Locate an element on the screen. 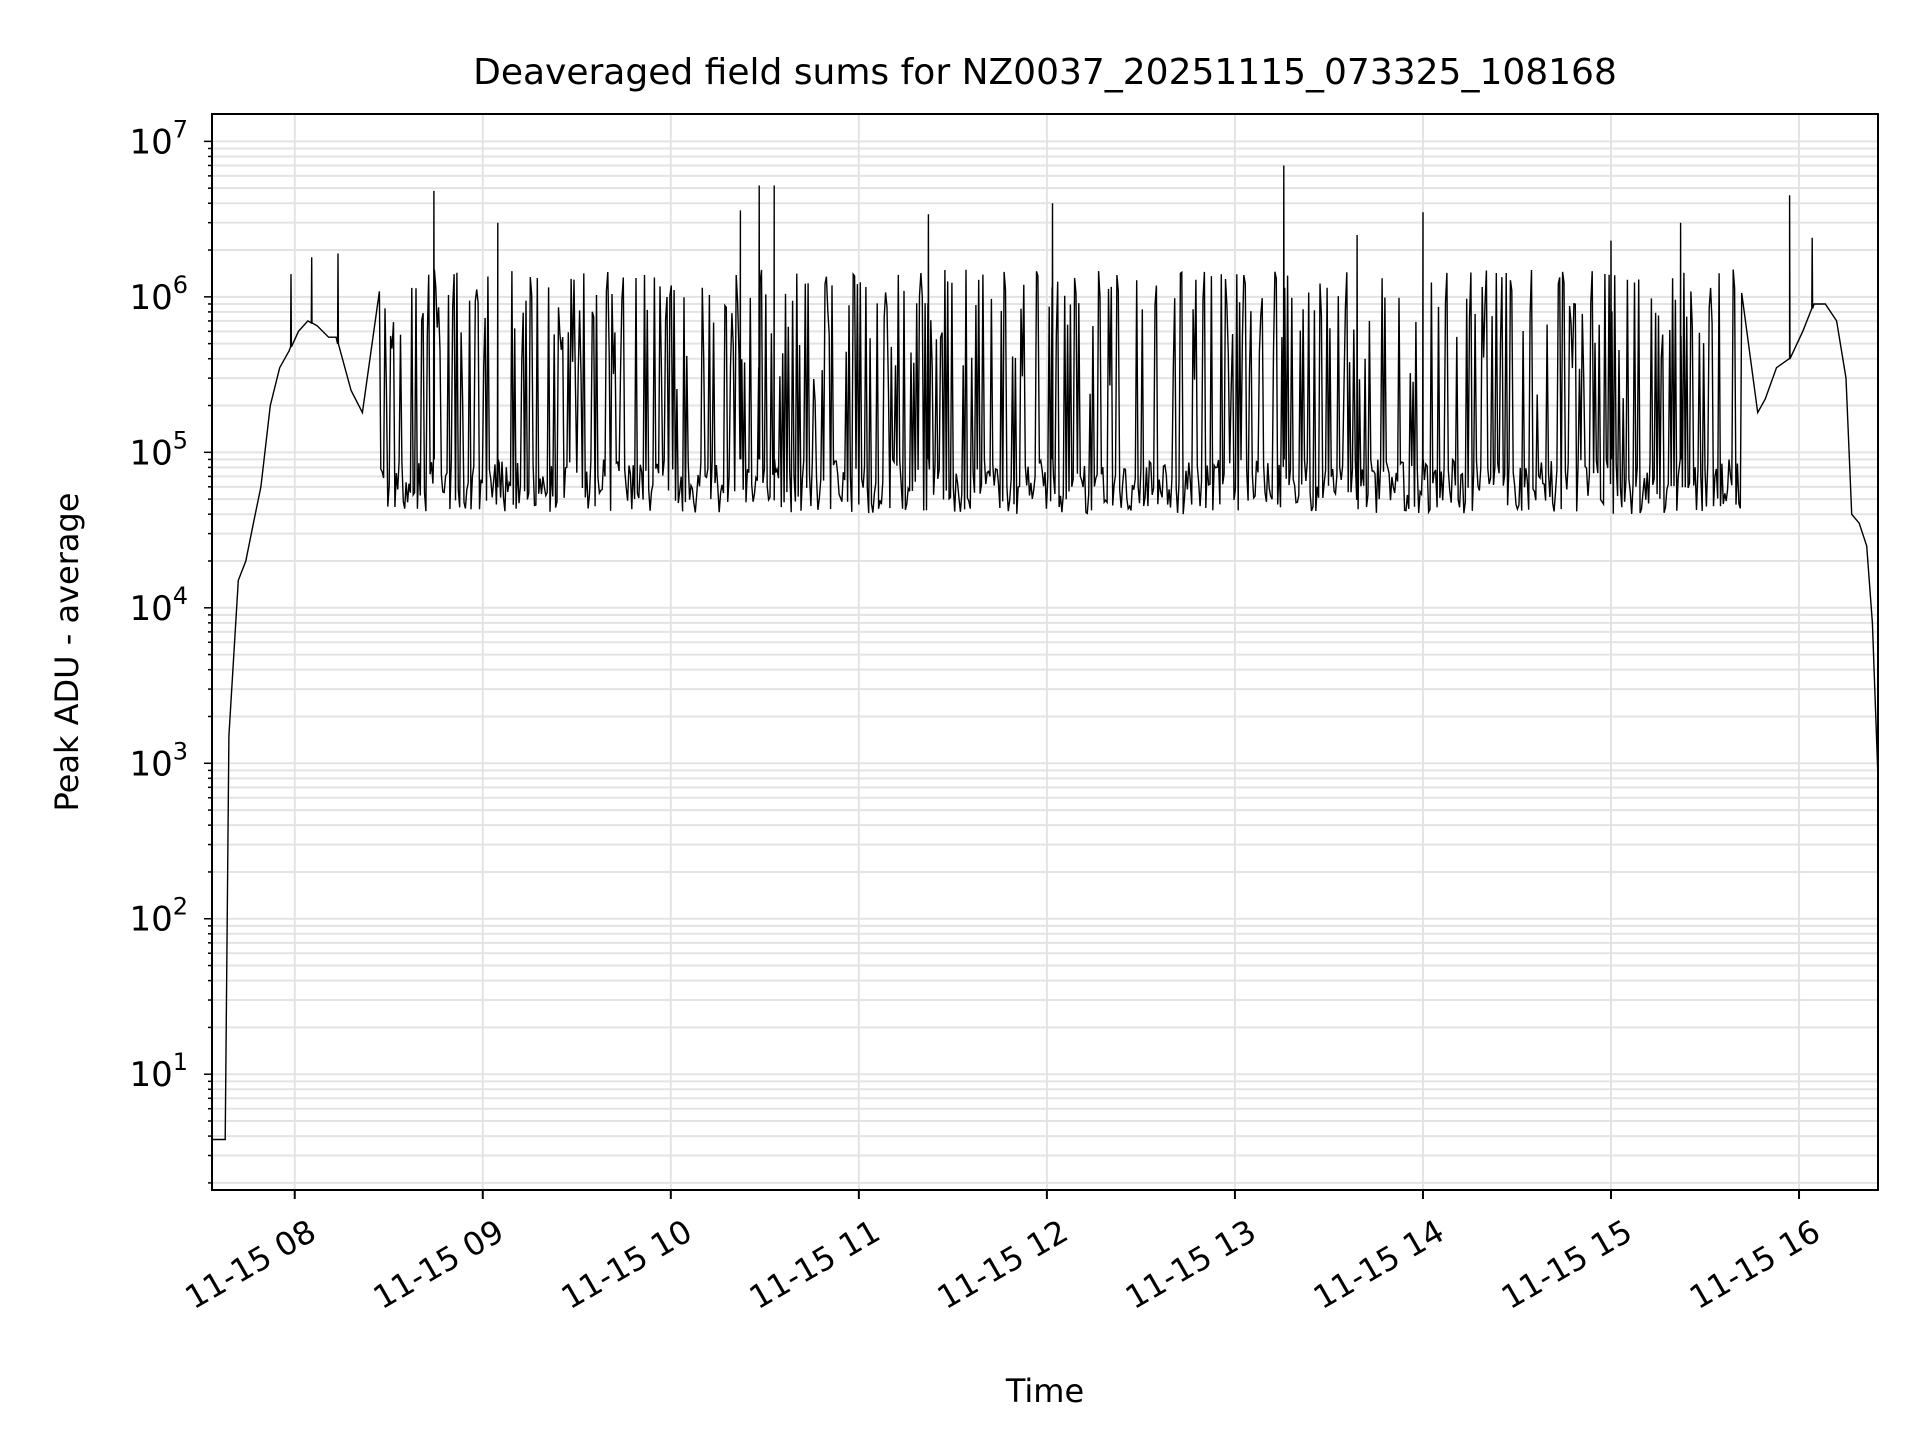 This screenshot has height=1444, width=1920. y-tick-label: 10⁷ is located at coordinates (158, 138).